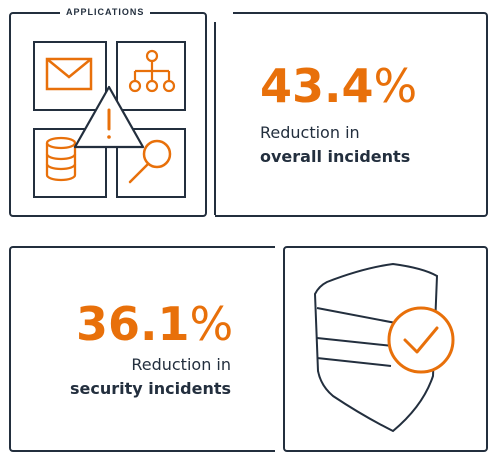 The height and width of the screenshot is (461, 497). What do you see at coordinates (376, 347) in the screenshot?
I see `shield-icon` at bounding box center [376, 347].